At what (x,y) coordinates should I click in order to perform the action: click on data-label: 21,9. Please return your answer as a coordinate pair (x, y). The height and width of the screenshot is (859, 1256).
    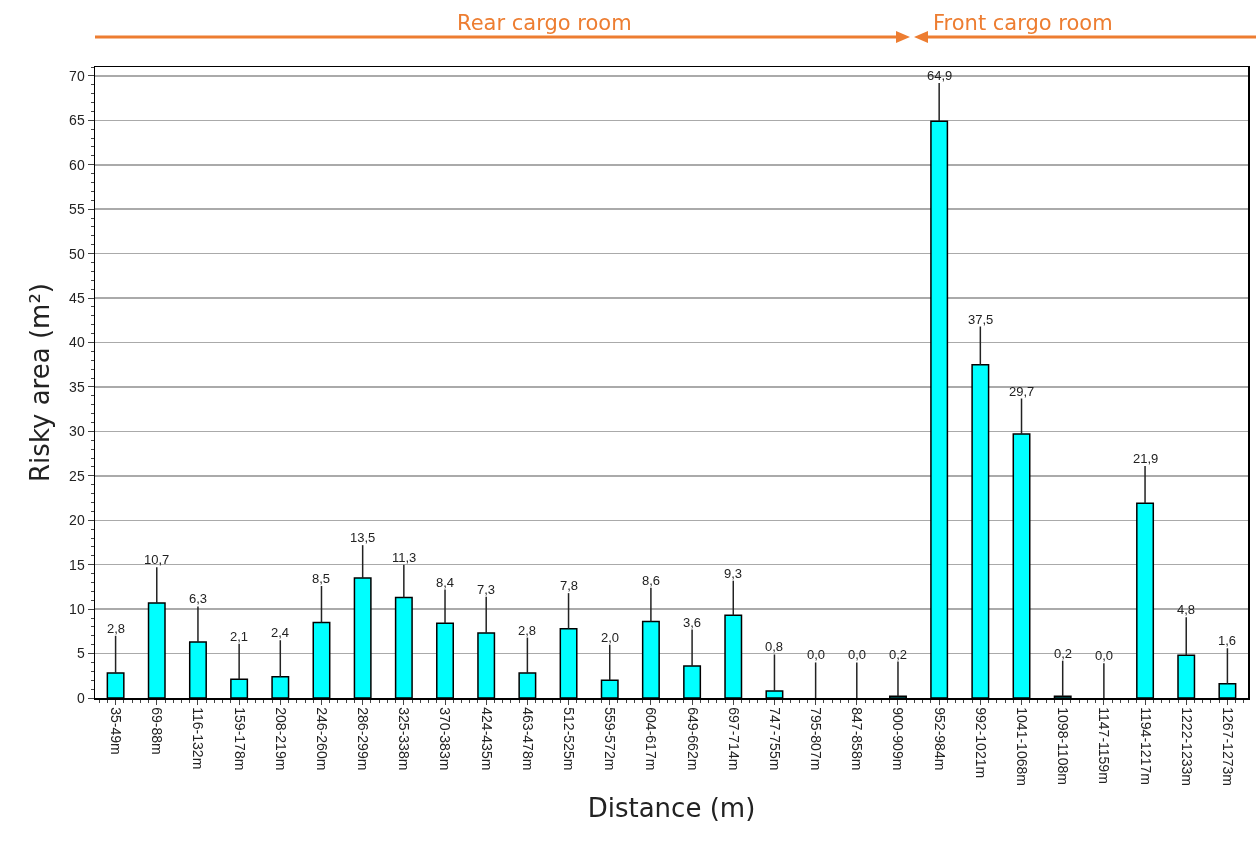
    Looking at the image, I should click on (1146, 458).